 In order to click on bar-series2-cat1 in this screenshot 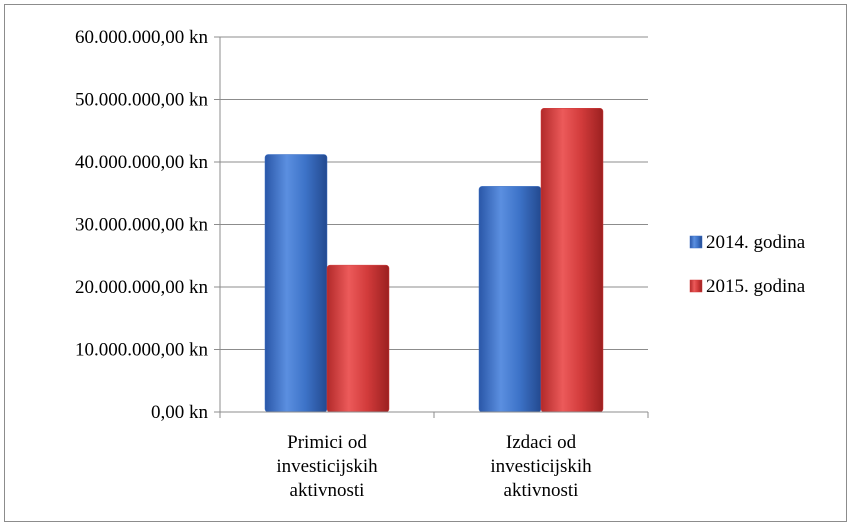, I will do `click(358, 338)`.